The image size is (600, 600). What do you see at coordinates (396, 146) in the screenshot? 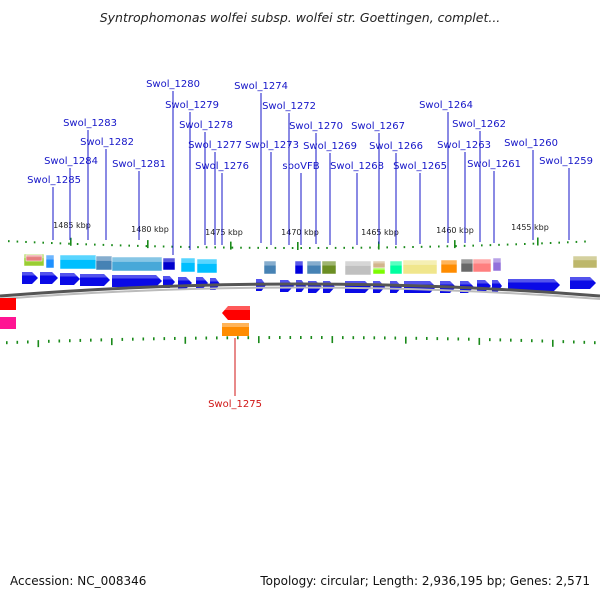
I see `gene-label: Swol_1266` at bounding box center [396, 146].